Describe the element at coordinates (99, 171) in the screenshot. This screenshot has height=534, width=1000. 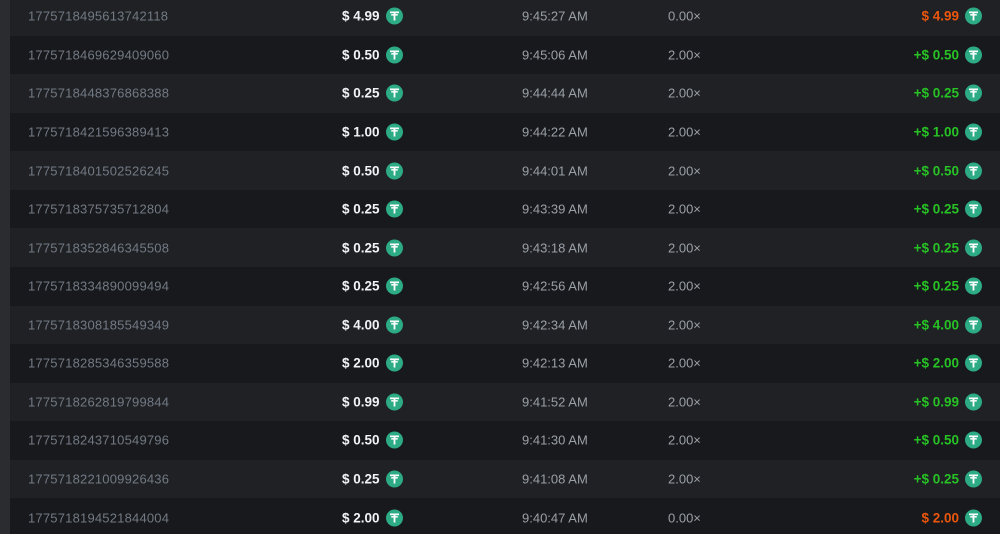
I see `bet-id: 1775718401502526245` at that location.